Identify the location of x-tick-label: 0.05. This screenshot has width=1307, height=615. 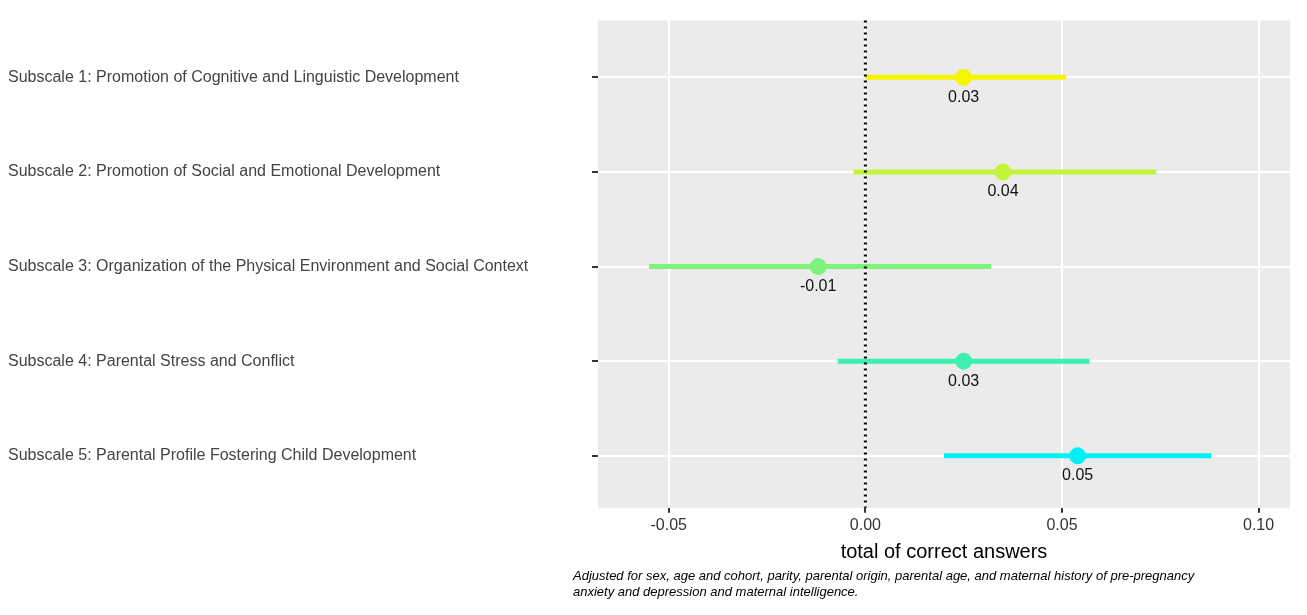
(1062, 524).